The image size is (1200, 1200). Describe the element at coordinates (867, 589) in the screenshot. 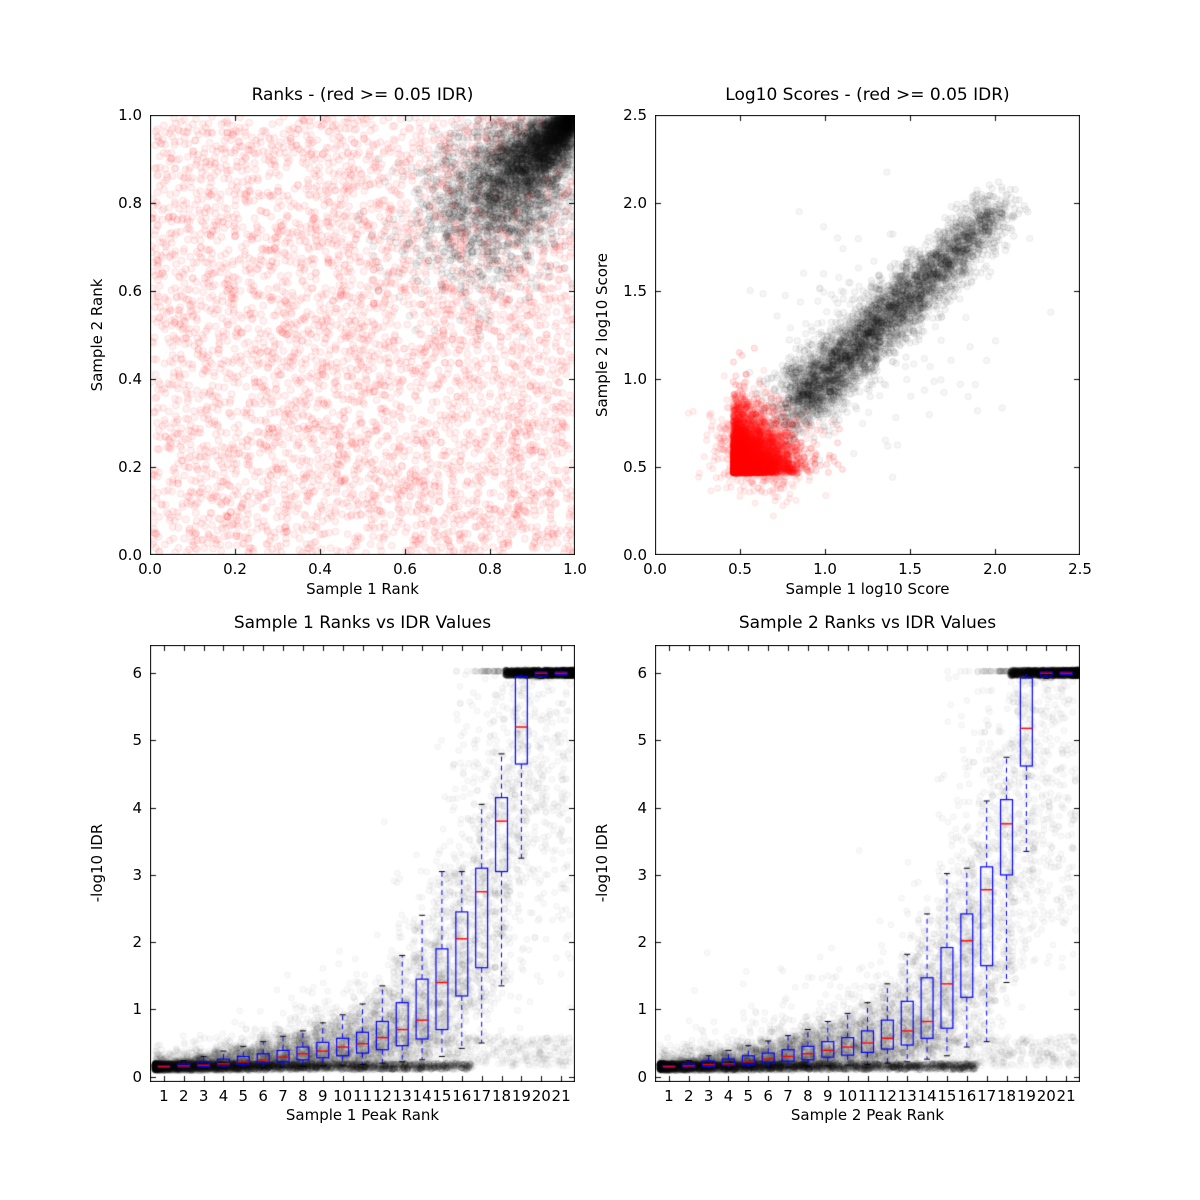

I see `score-scatter-xlabel: Sample 1 log10 Score` at that location.